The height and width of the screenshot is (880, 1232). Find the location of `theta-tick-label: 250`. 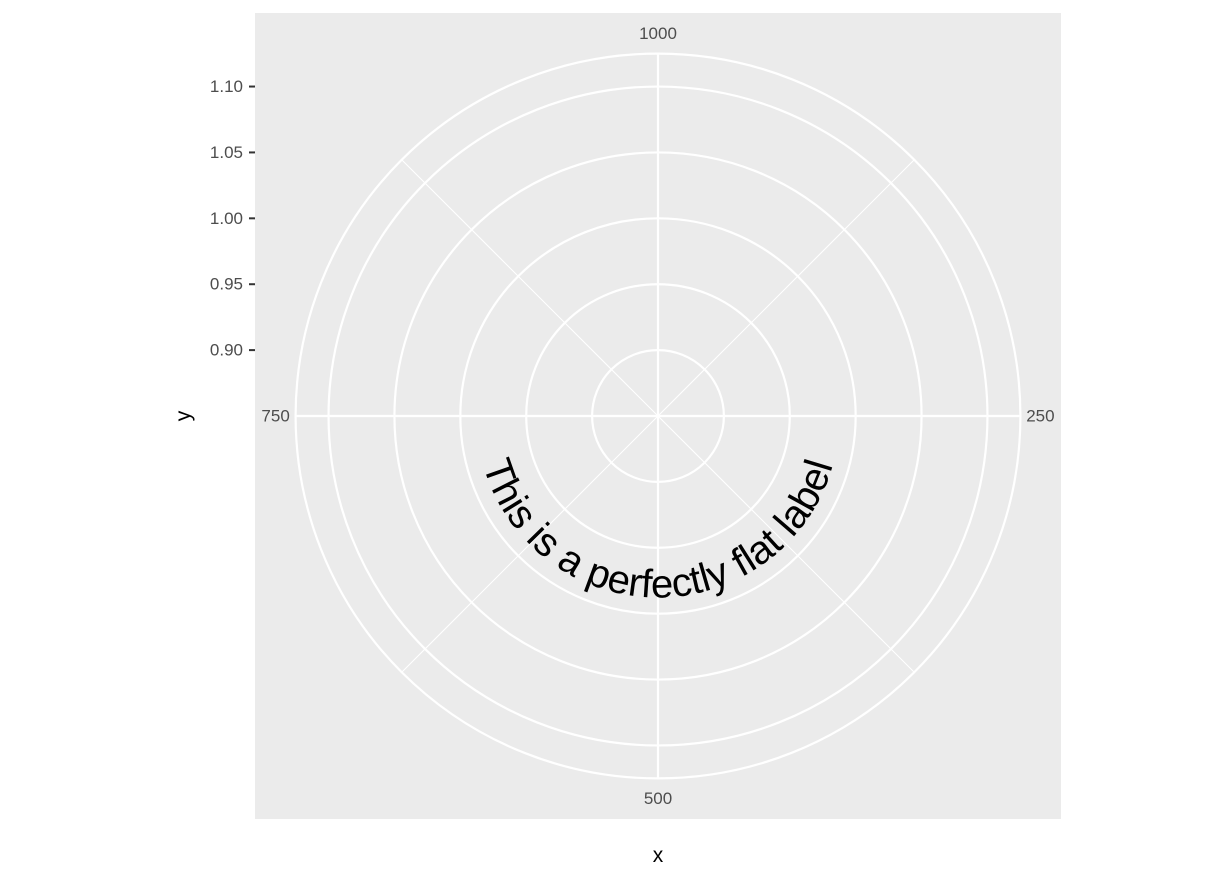

theta-tick-label: 250 is located at coordinates (1040, 416).